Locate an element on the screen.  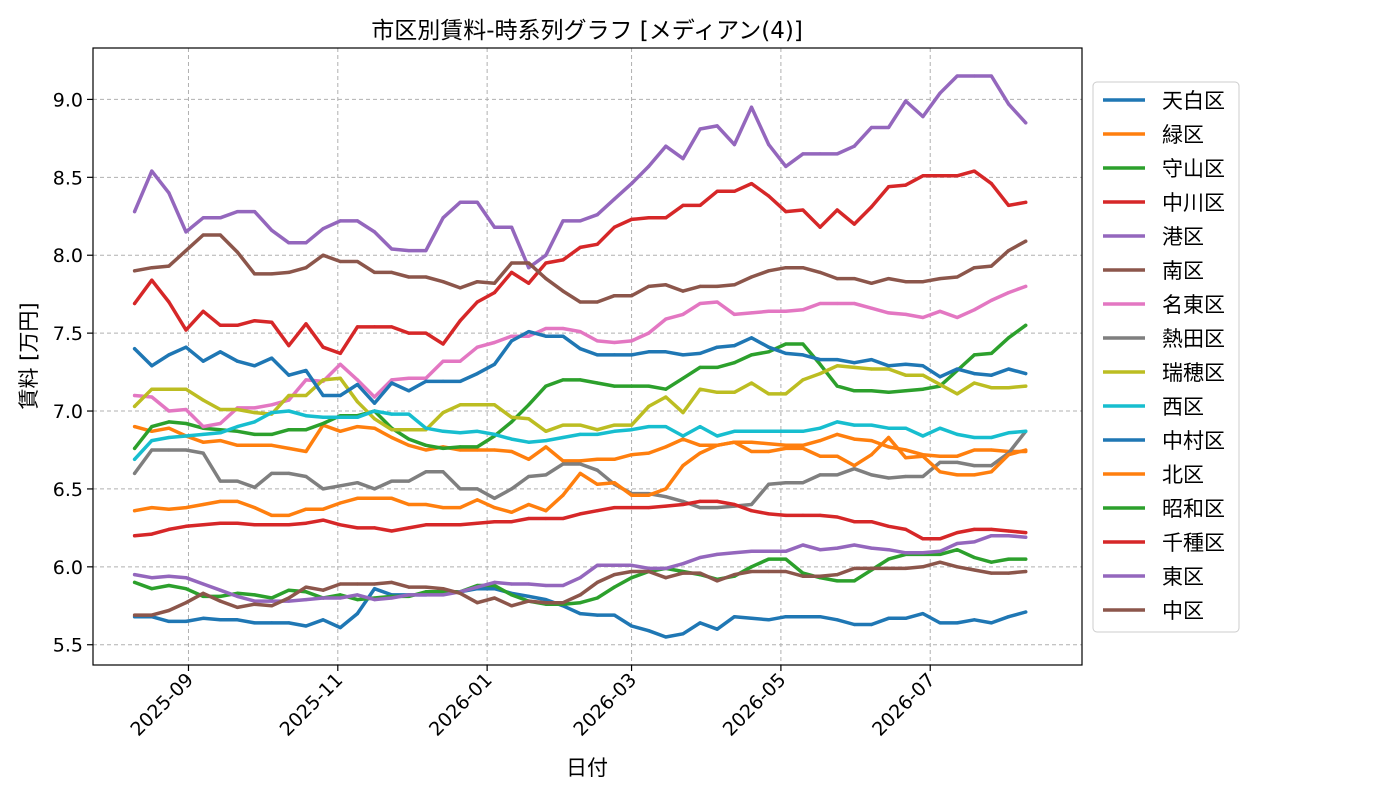
y-tick-label: 5.5 is located at coordinates (68, 646).